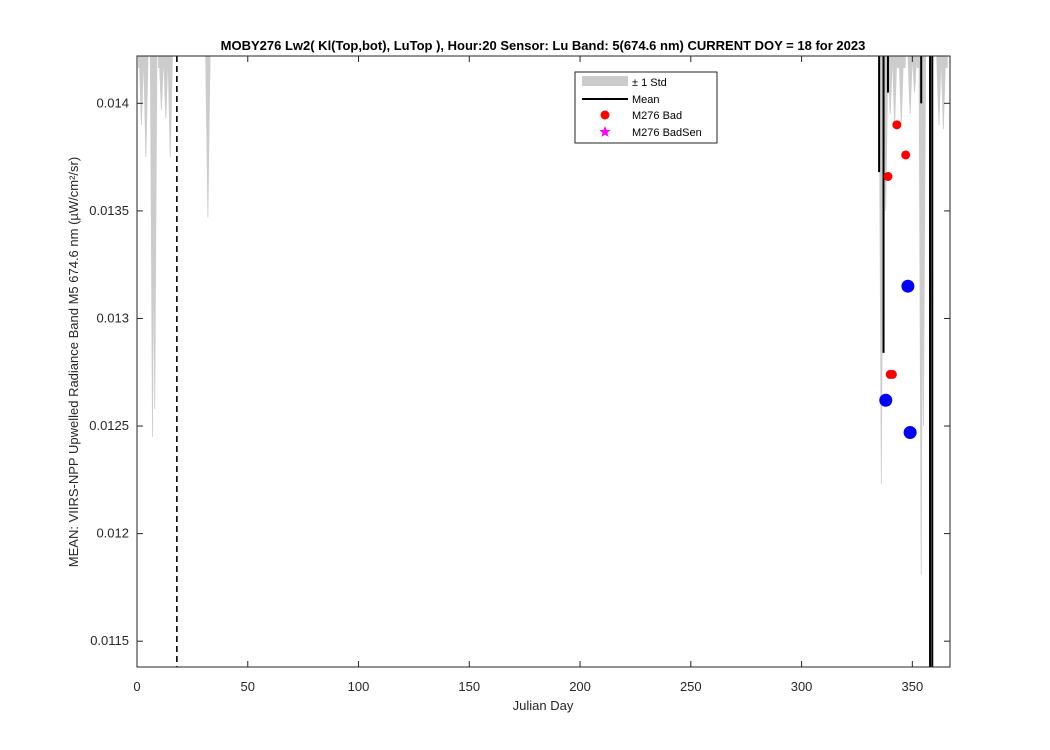 Image resolution: width=1050 pixels, height=750 pixels. I want to click on legend-mean-label: Mean, so click(646, 100).